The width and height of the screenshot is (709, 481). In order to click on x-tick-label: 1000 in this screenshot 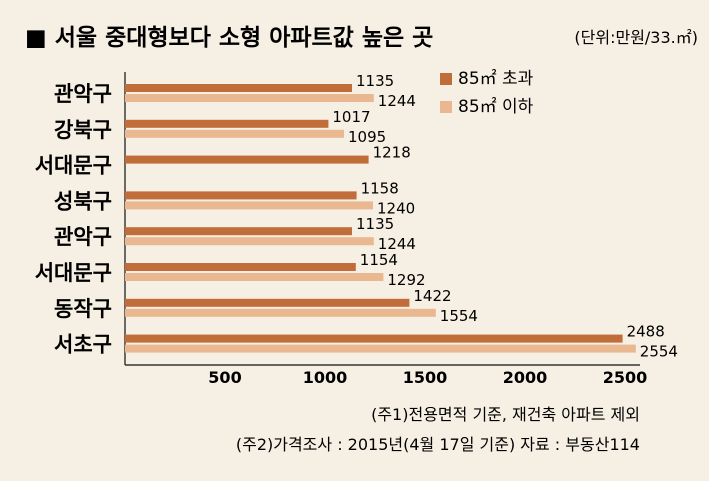, I will do `click(325, 377)`.